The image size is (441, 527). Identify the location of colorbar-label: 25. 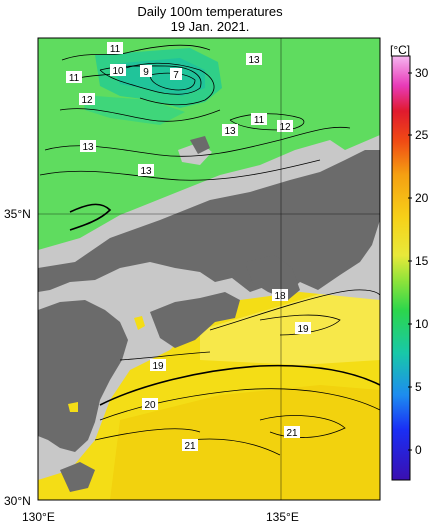
(422, 135).